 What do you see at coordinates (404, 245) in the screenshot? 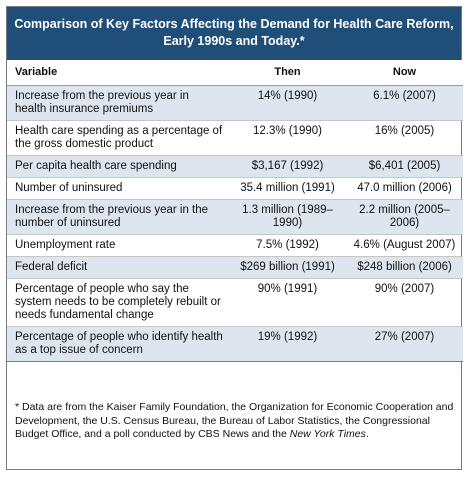
I see `row-now: 4.6% (August 2007)` at bounding box center [404, 245].